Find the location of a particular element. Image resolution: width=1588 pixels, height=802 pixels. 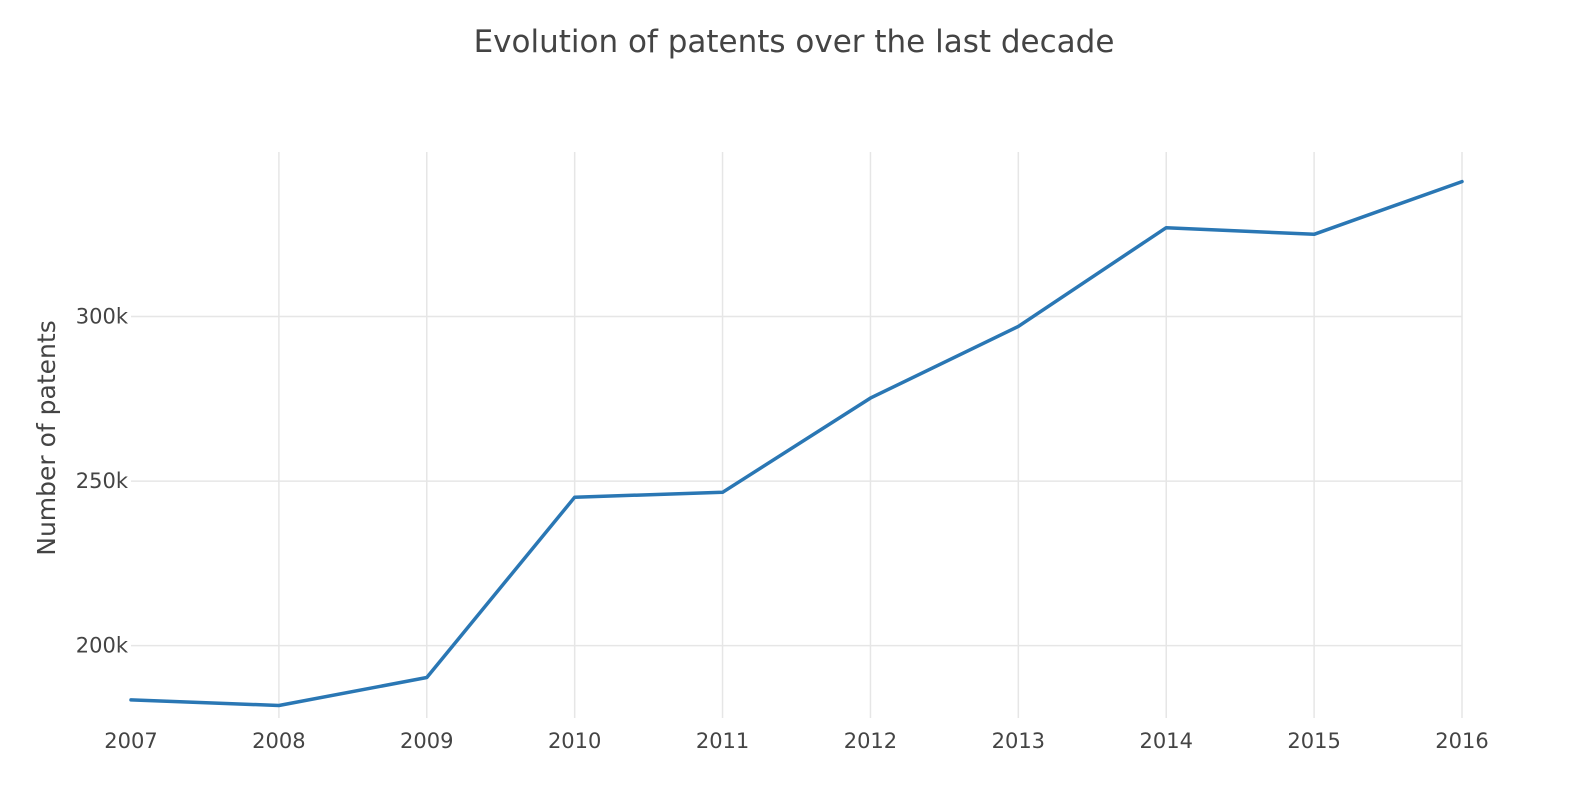

x-tick-label: 2012 is located at coordinates (870, 741).